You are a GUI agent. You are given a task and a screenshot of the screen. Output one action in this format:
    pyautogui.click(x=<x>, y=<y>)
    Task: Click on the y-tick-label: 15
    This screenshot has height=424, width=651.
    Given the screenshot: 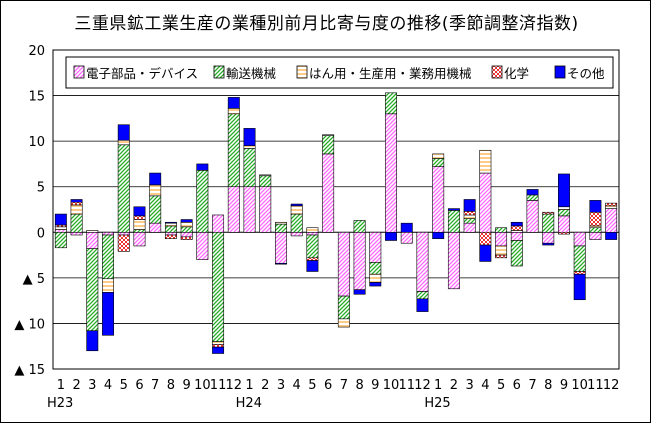 What is the action you would take?
    pyautogui.click(x=36, y=97)
    